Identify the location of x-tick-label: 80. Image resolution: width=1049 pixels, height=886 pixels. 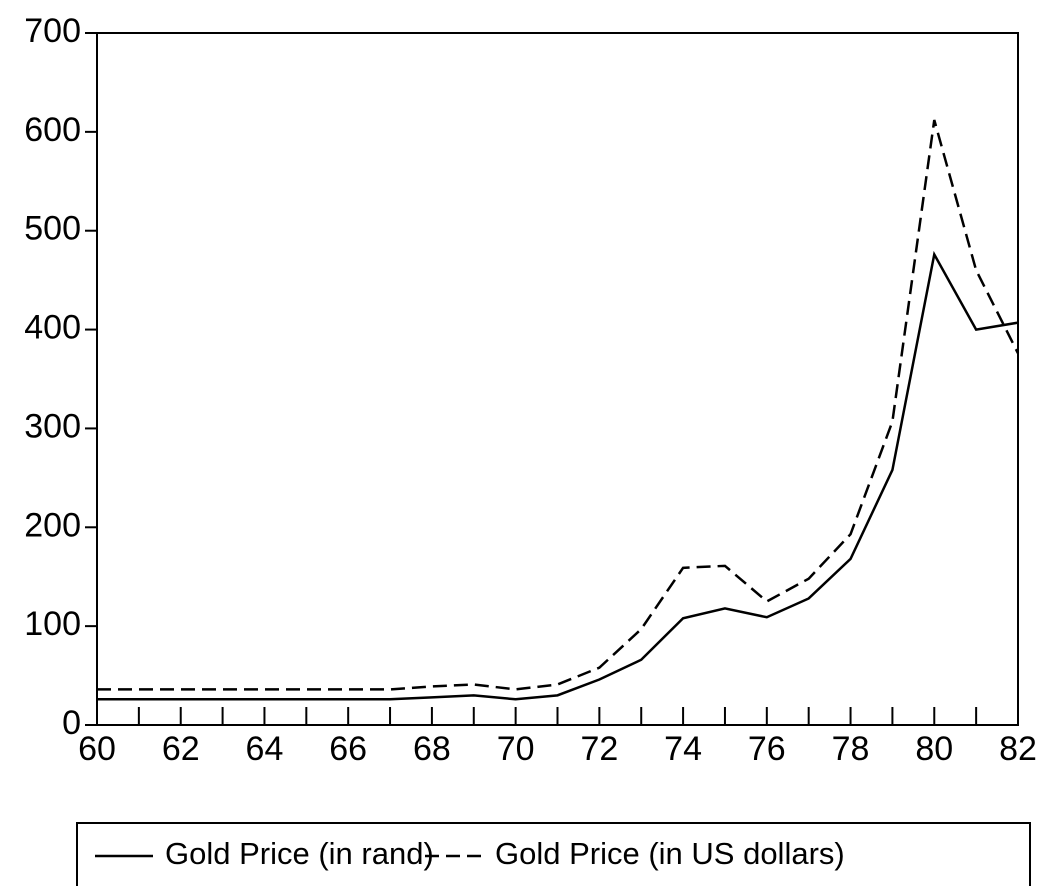
(934, 749).